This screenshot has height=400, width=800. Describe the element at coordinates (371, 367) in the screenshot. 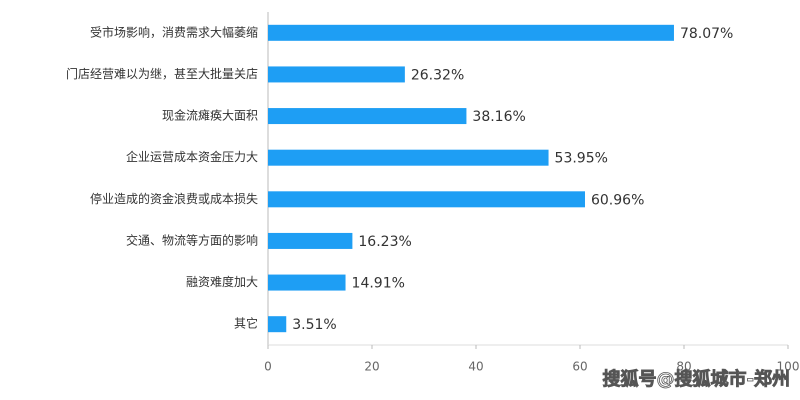

I see `x-tick-label: 20` at that location.